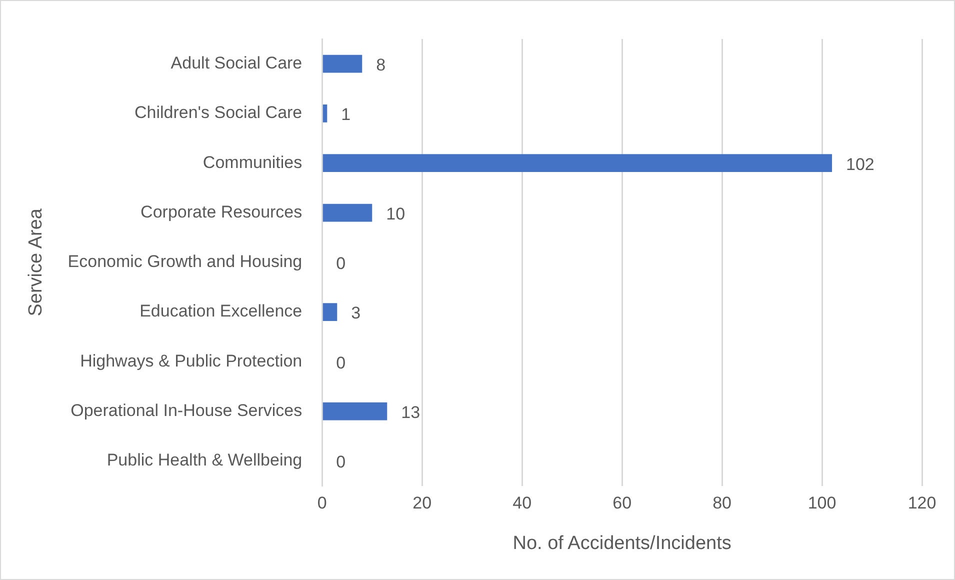  I want to click on x-tick-label: 120, so click(922, 503).